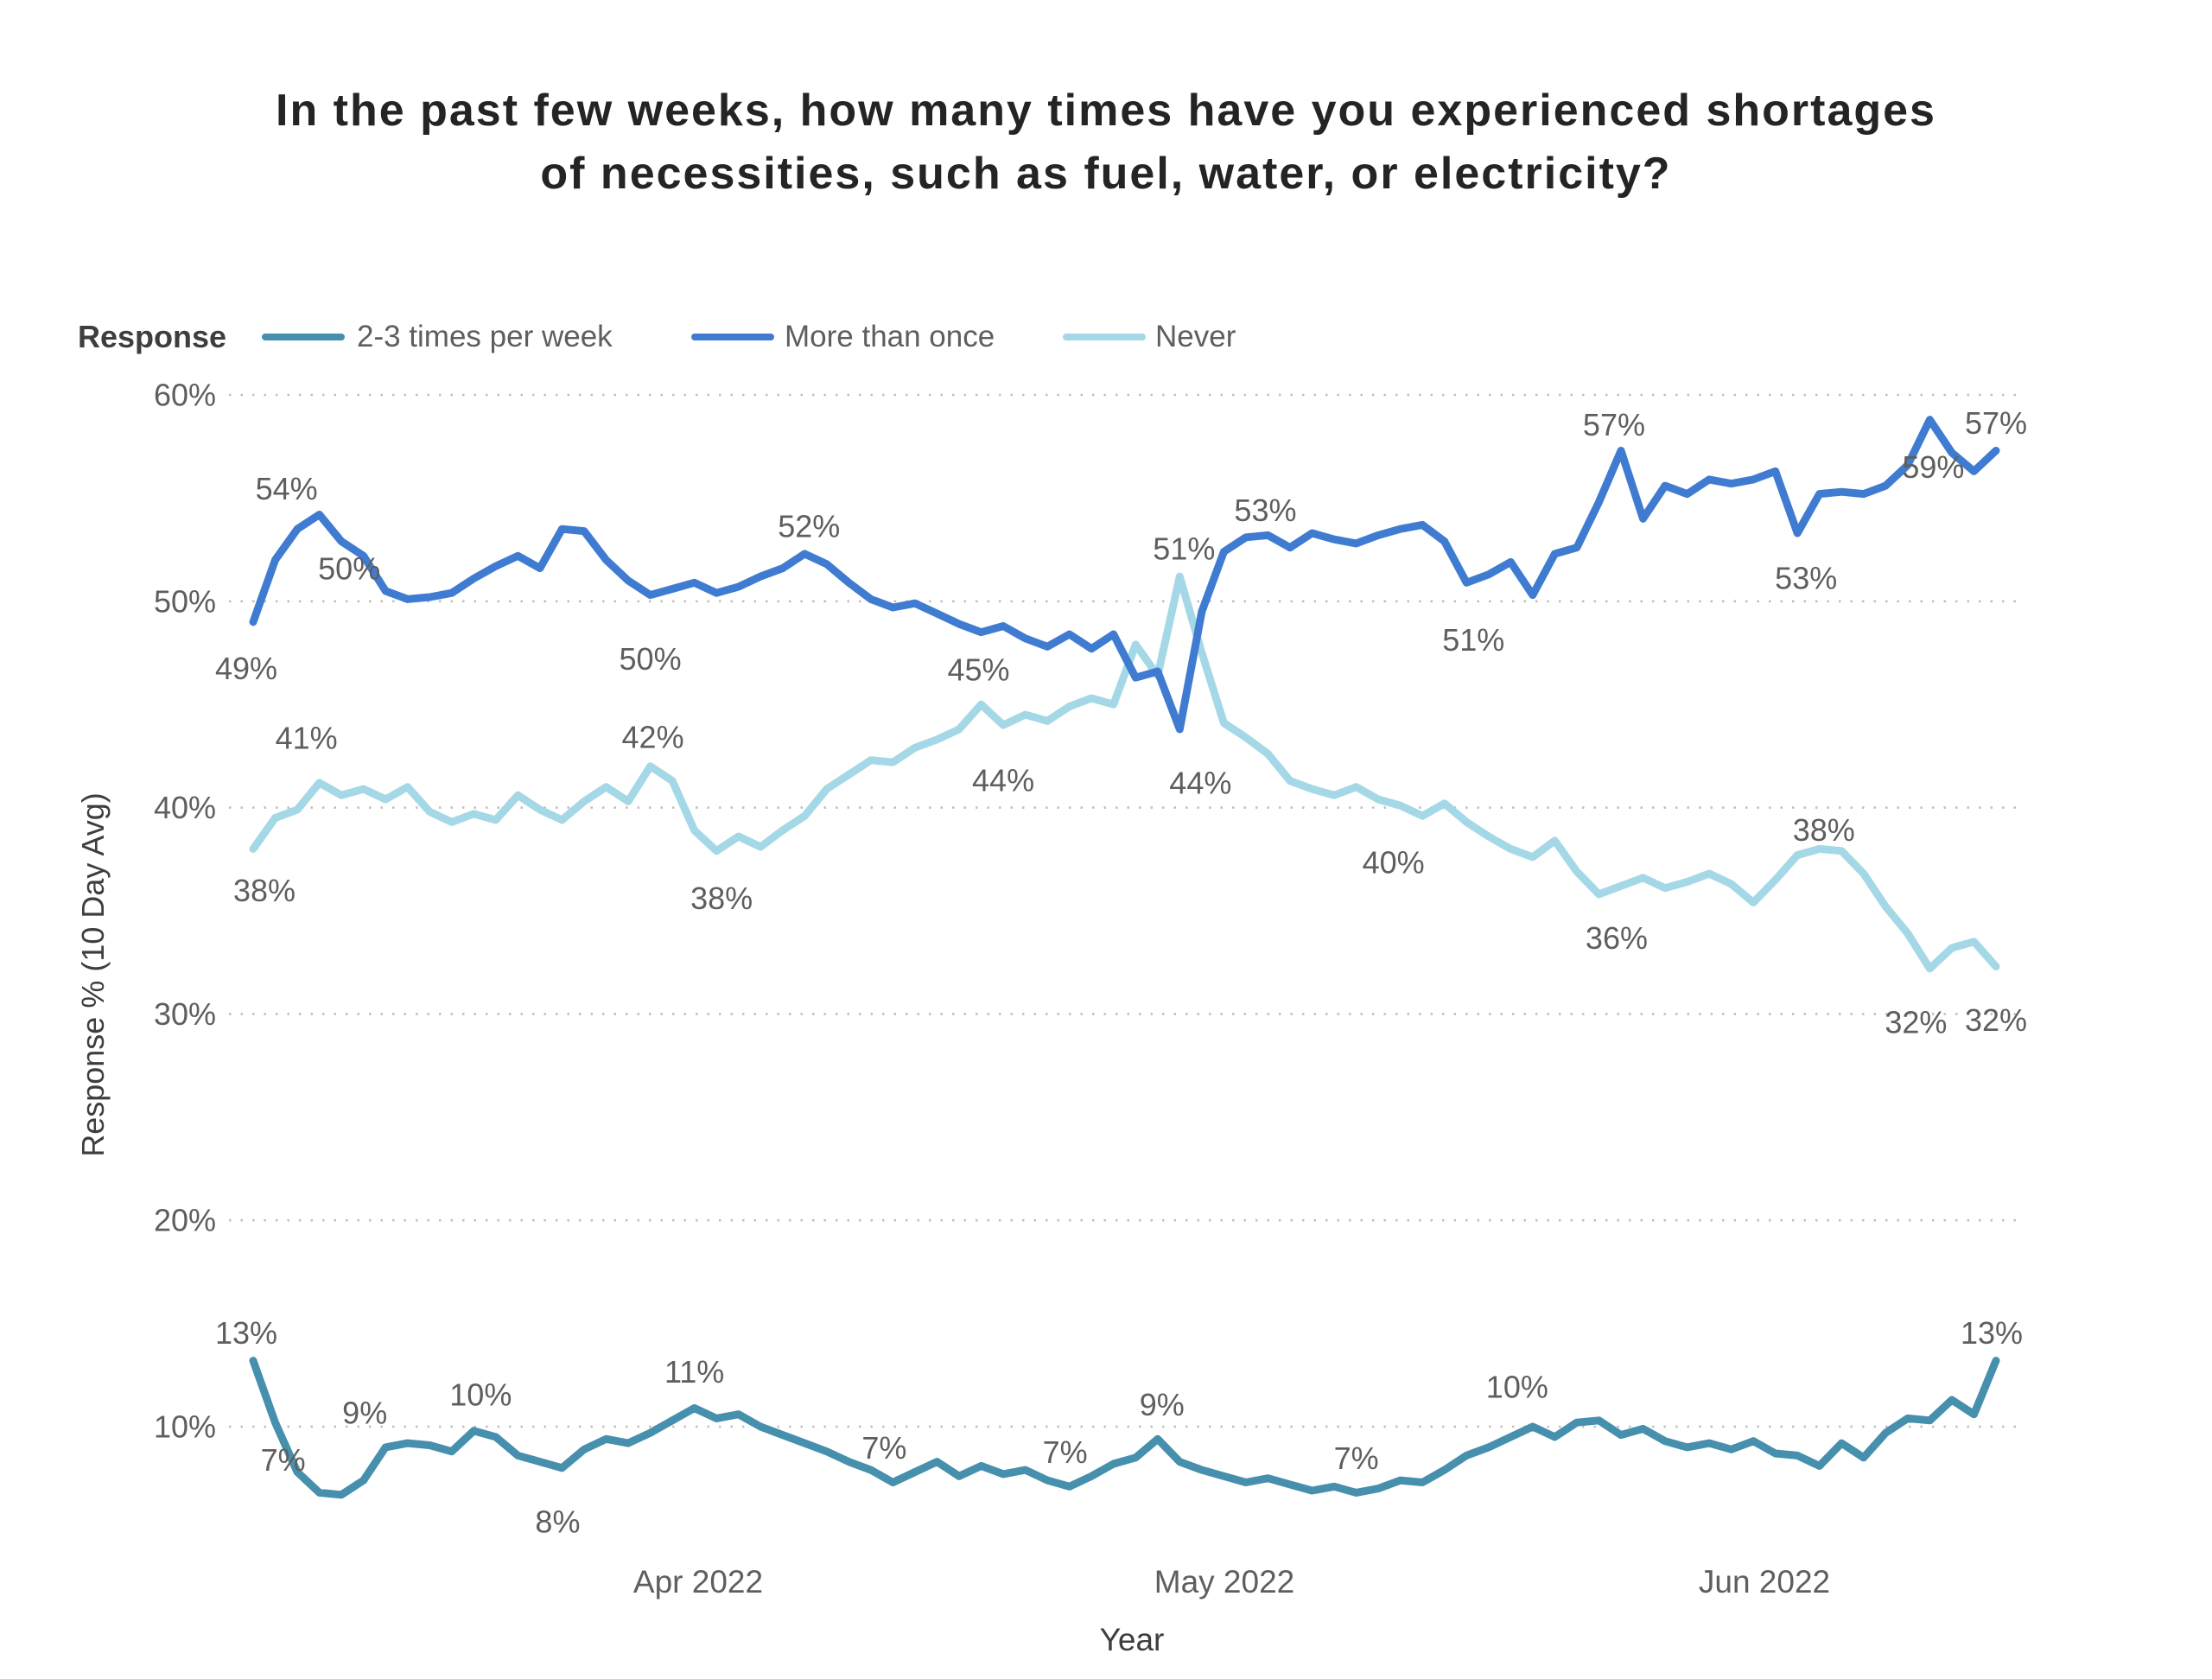  I want to click on data-label-2-3-times-per-week-50: 7%, so click(1356, 1458).